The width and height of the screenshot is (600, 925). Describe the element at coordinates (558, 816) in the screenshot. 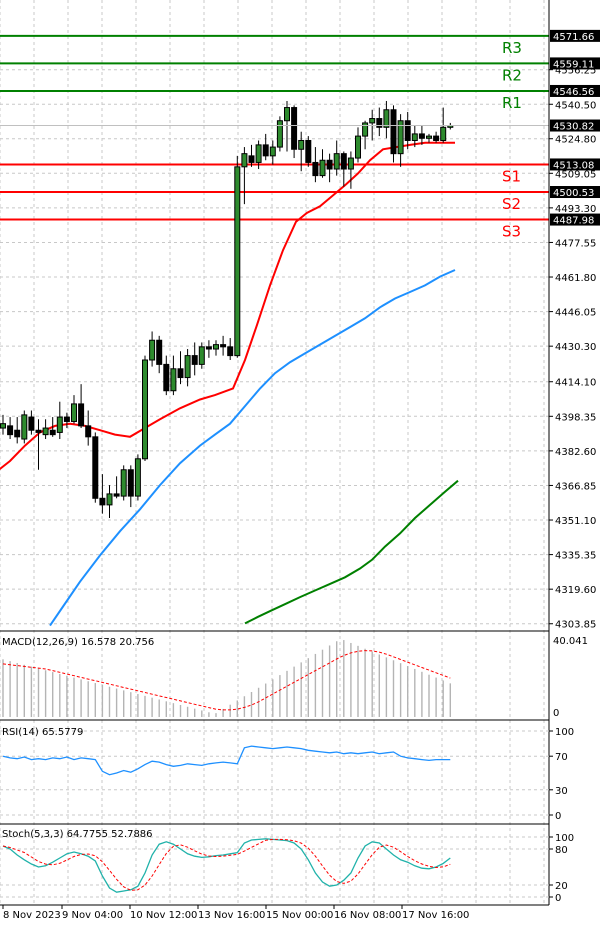

I see `rsi-tick-label: 0` at that location.